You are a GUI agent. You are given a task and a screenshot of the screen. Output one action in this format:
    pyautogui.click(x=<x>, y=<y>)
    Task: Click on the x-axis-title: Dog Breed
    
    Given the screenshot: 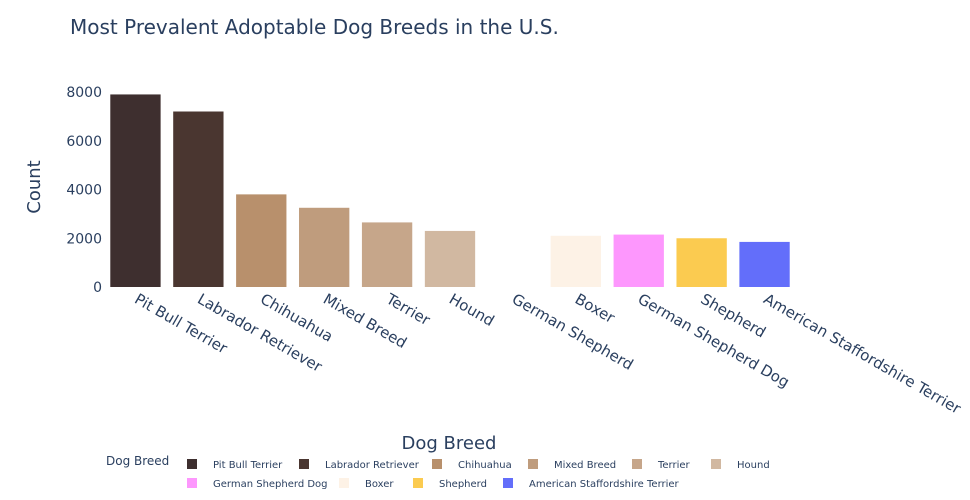 What is the action you would take?
    pyautogui.click(x=449, y=443)
    